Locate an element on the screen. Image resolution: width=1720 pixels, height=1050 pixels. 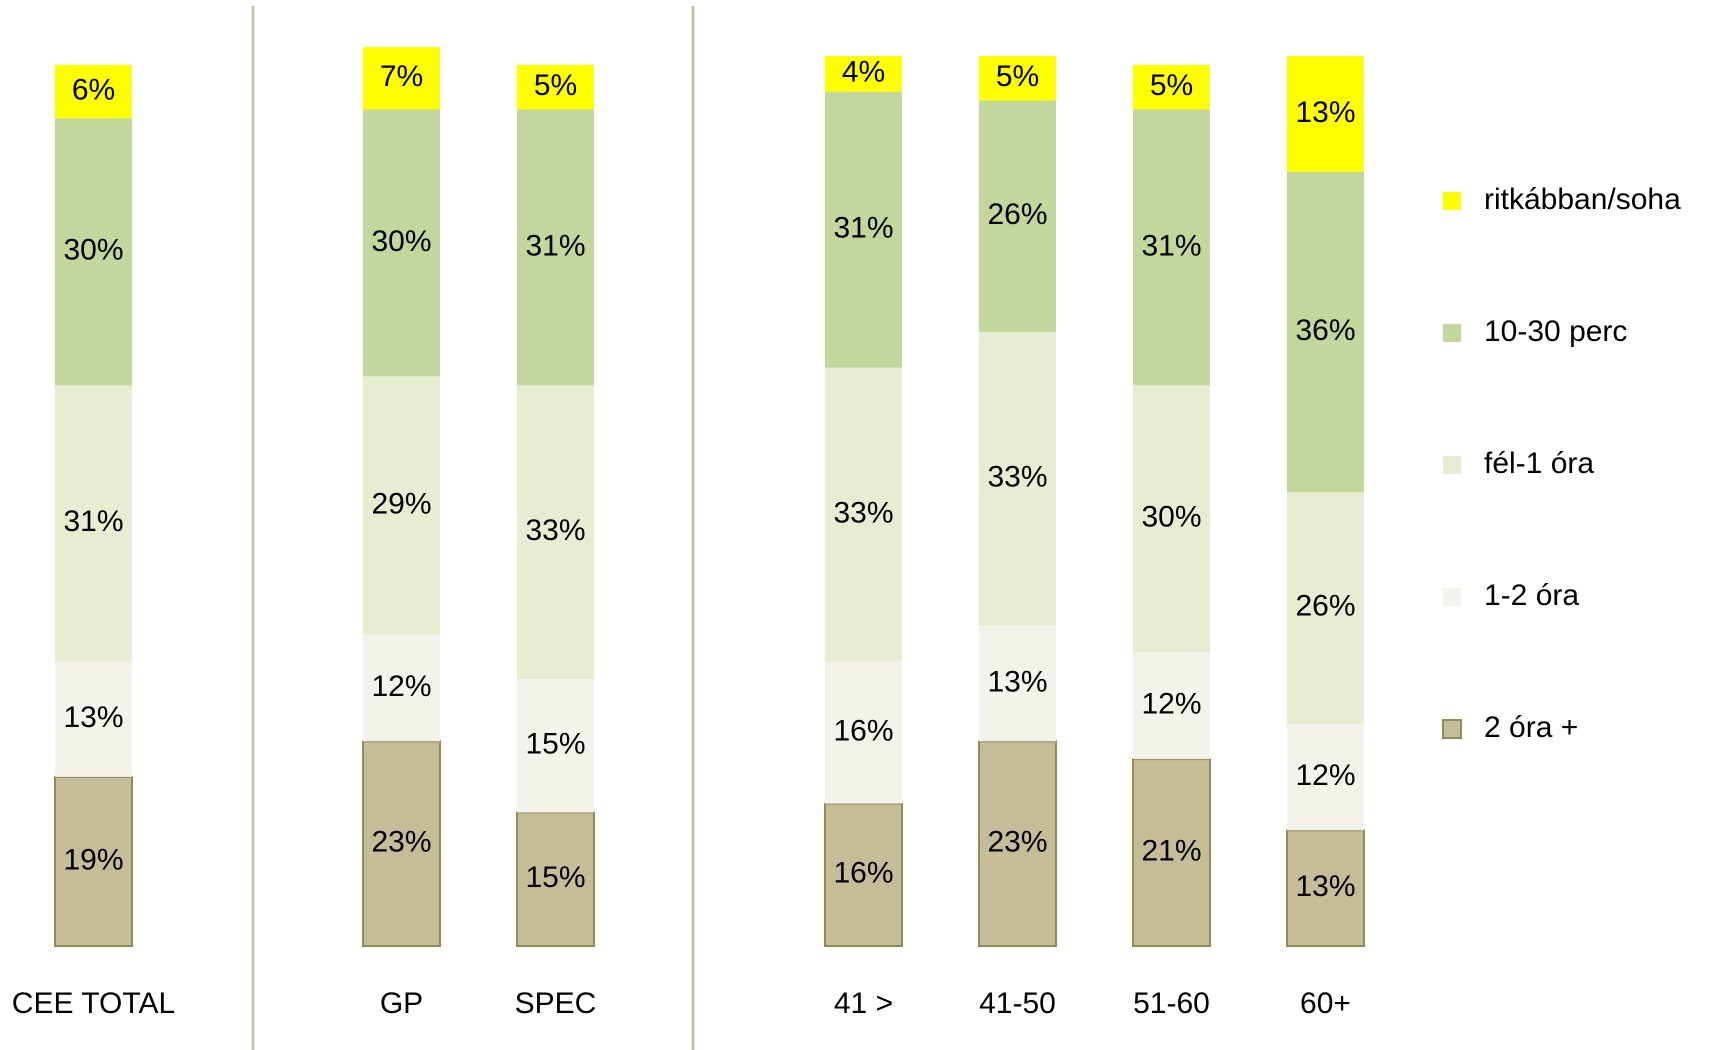
legend-label: 1-2 óra is located at coordinates (1531, 595).